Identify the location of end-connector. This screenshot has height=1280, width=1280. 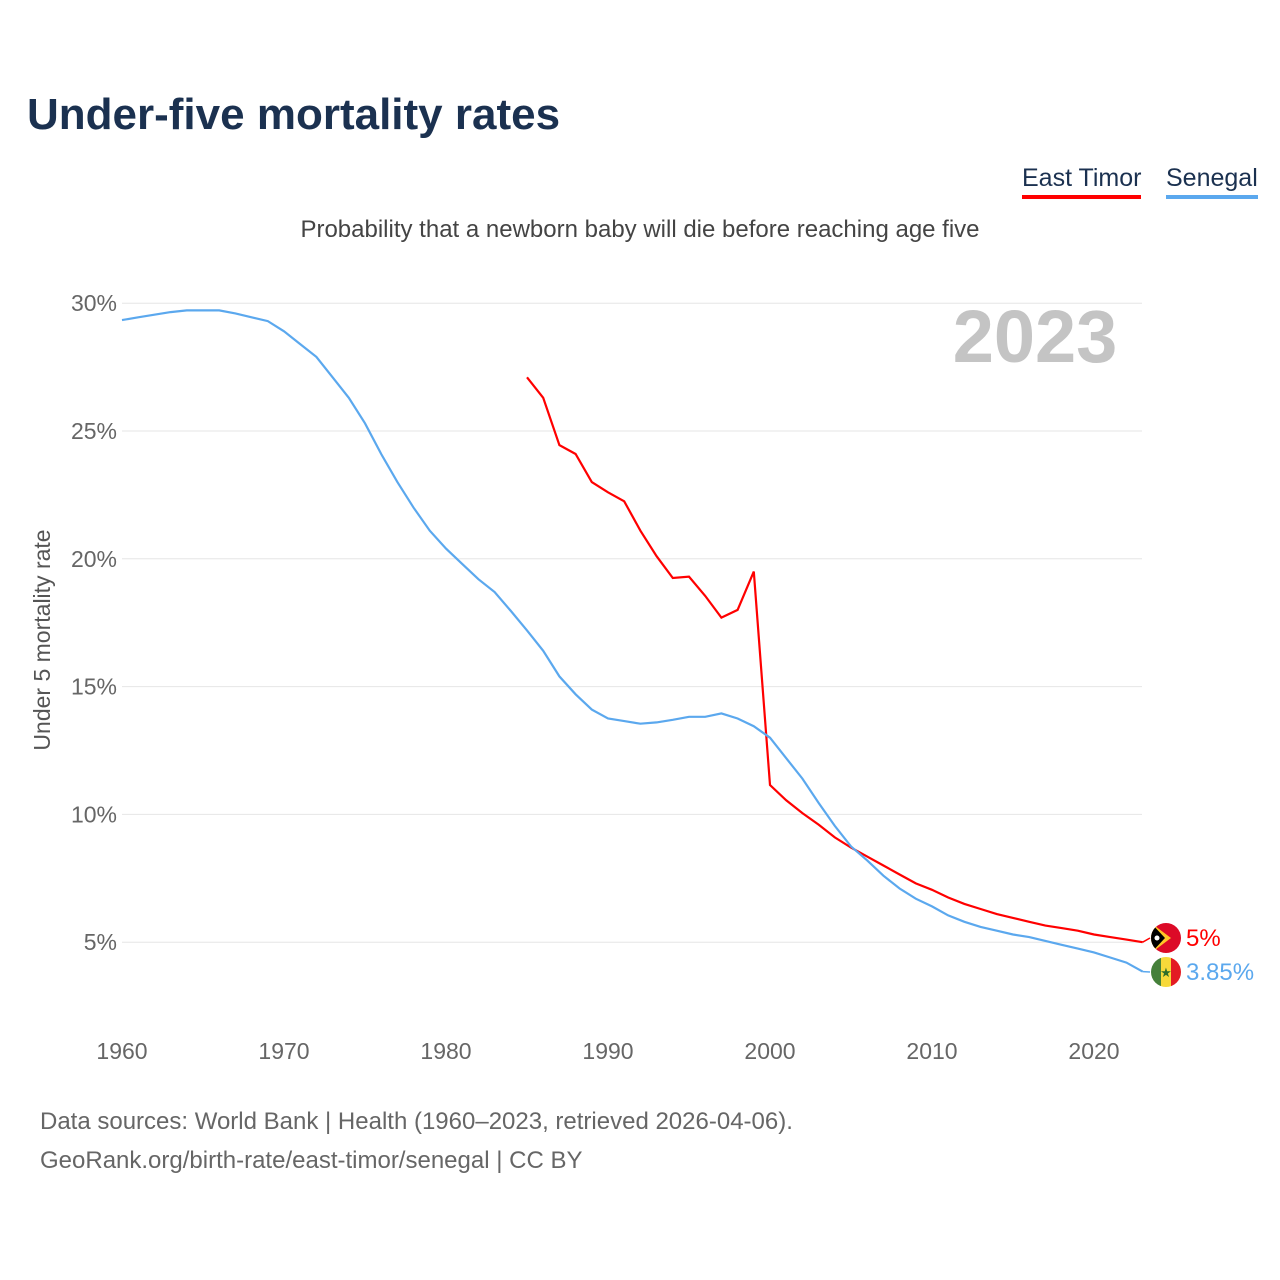
(1146, 940).